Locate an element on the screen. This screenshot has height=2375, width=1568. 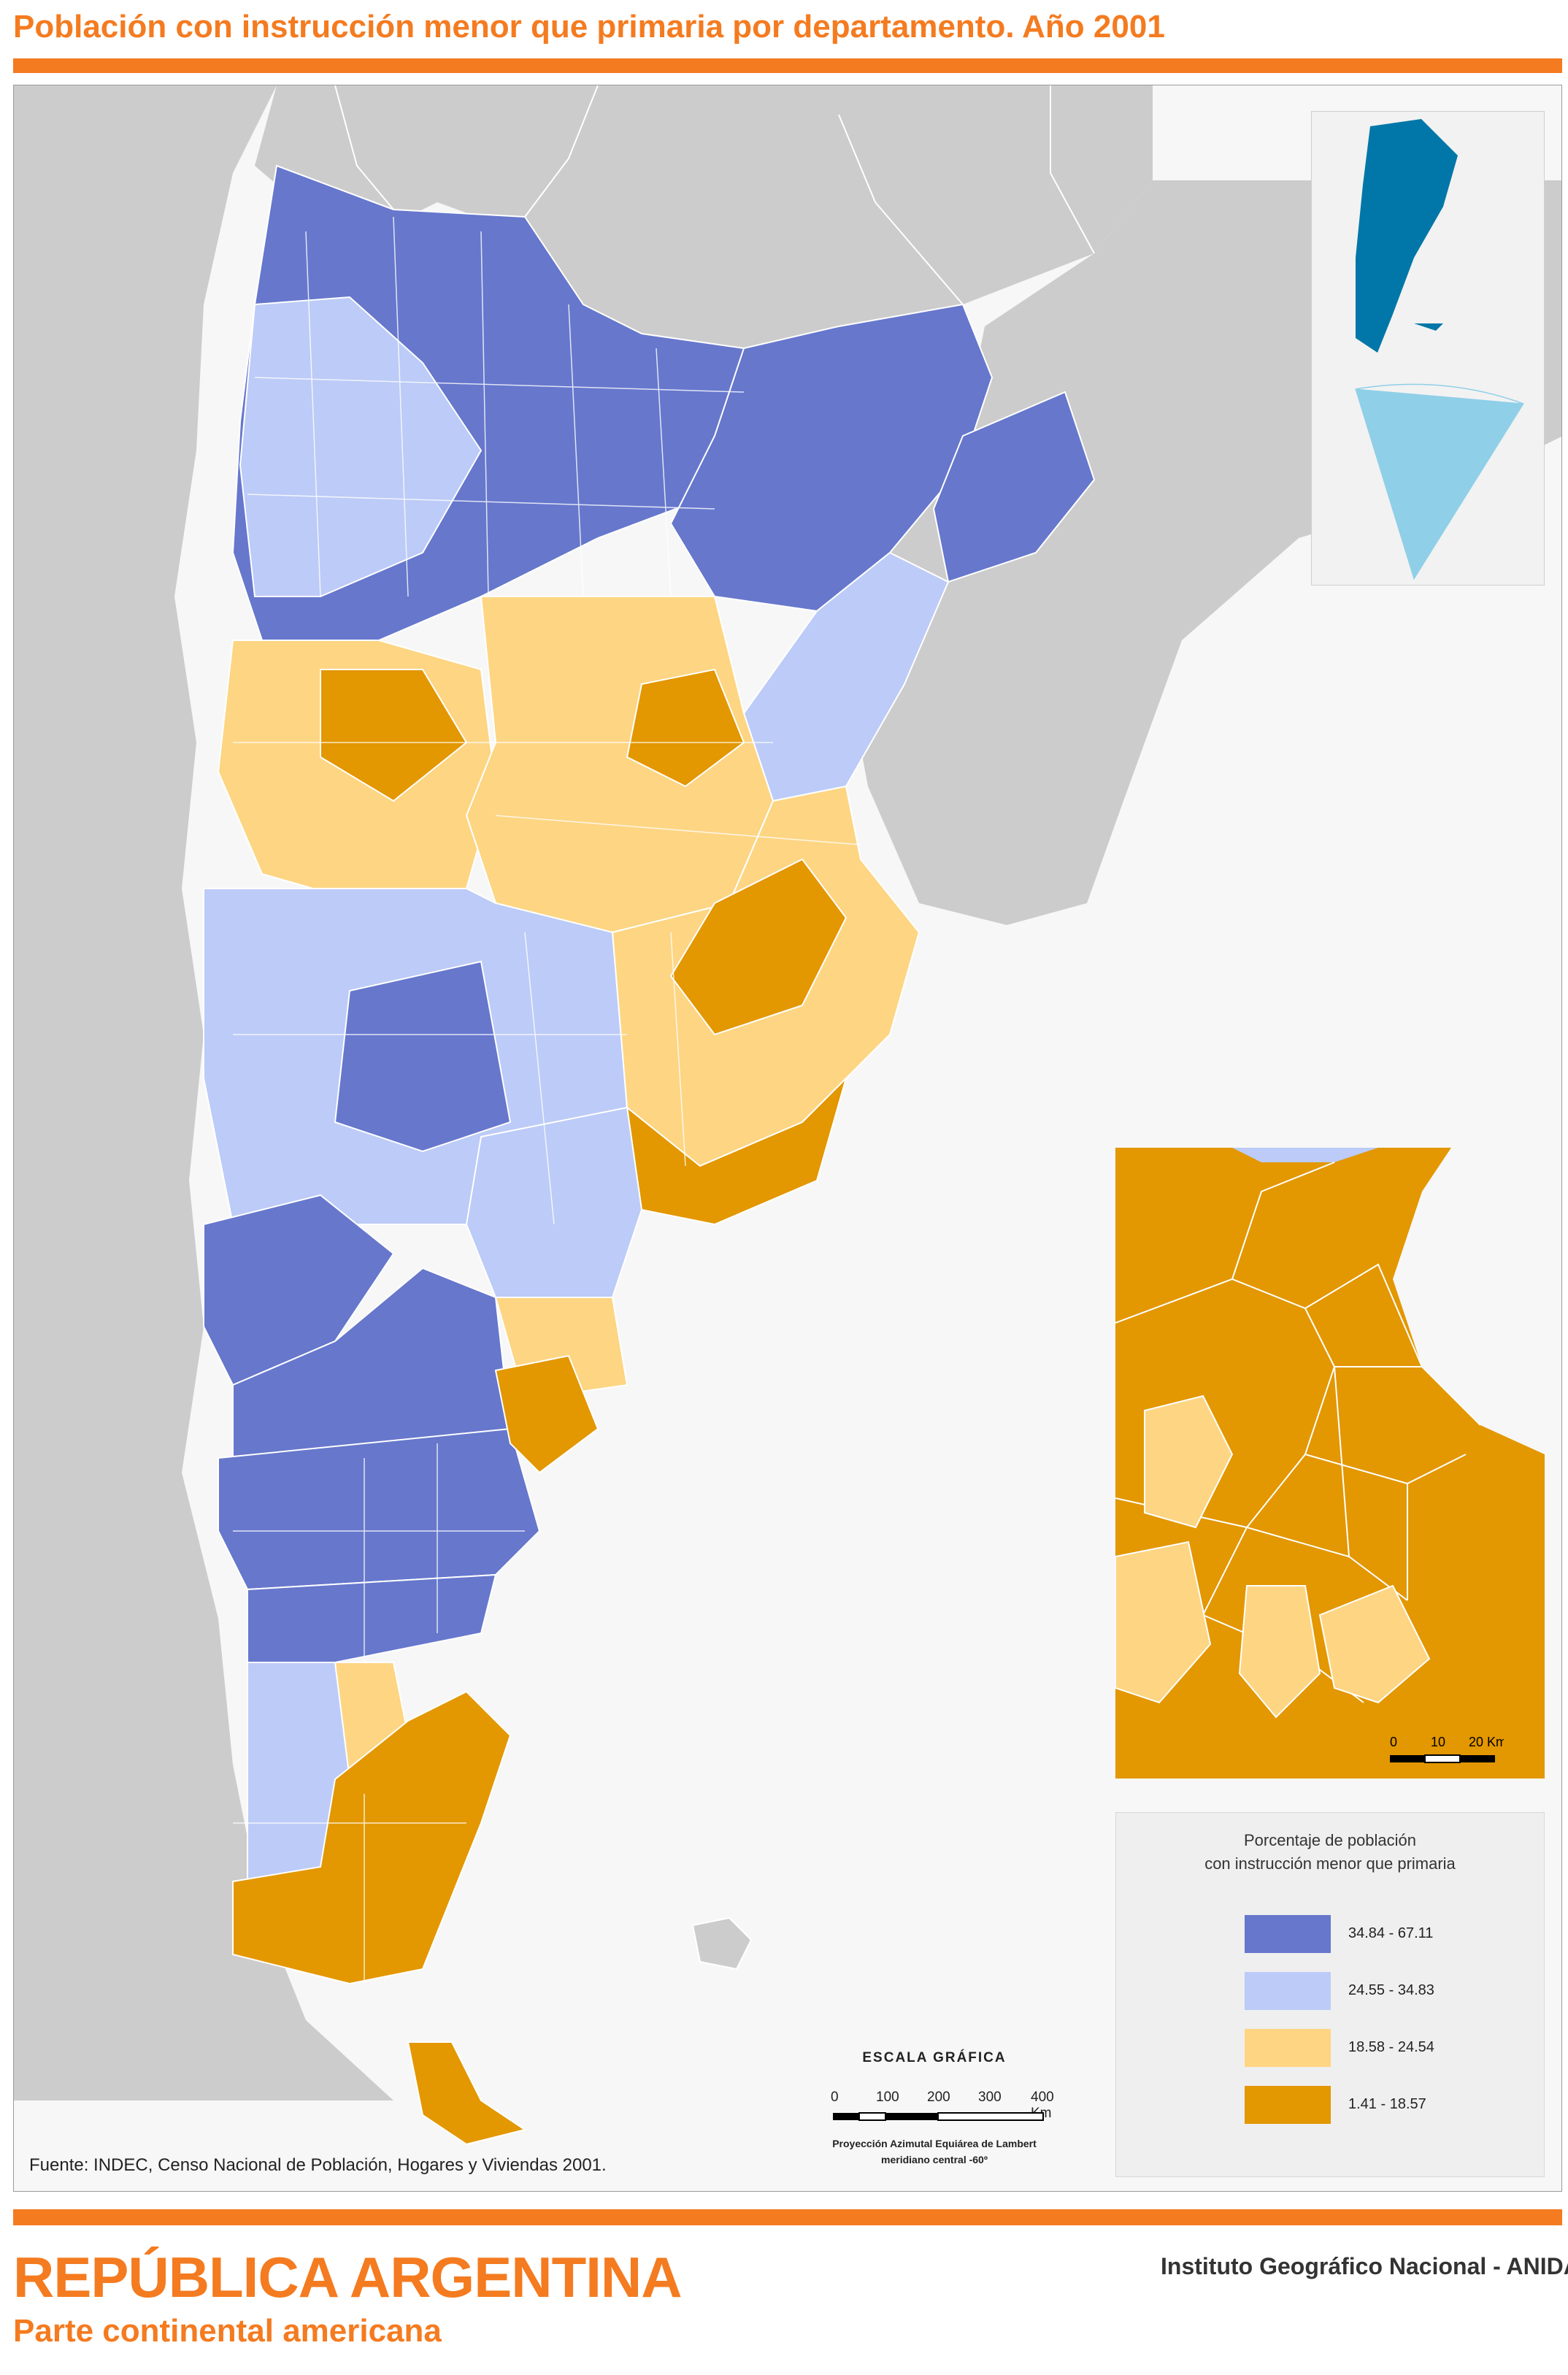
region-la-pampa-light is located at coordinates (554, 1202).